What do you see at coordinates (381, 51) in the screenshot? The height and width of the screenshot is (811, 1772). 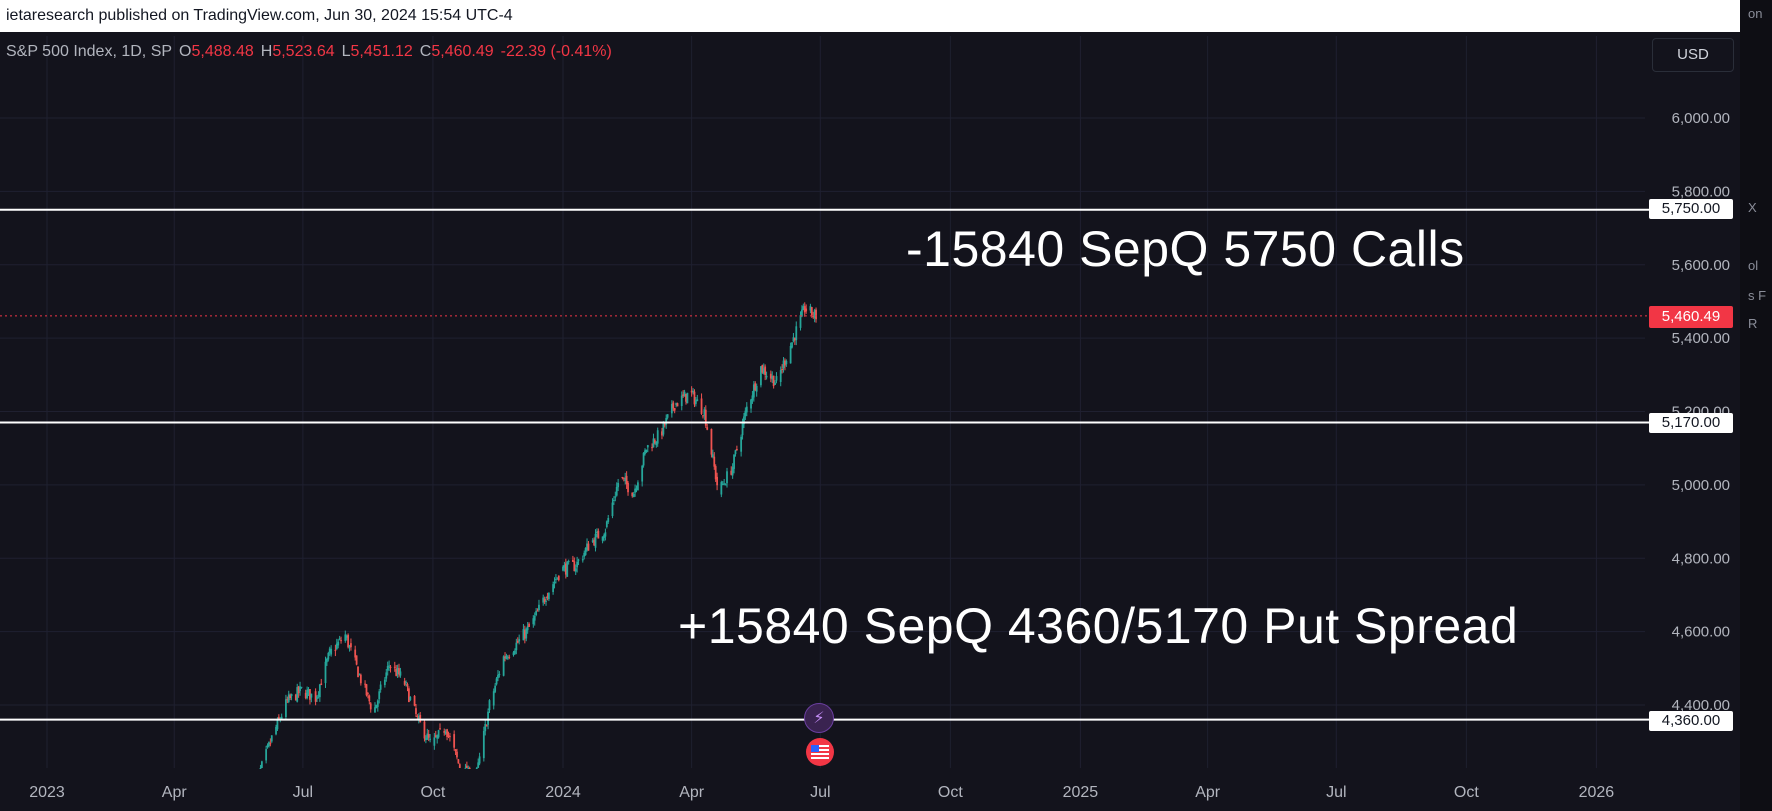 I see `low-value: 5,451.12` at bounding box center [381, 51].